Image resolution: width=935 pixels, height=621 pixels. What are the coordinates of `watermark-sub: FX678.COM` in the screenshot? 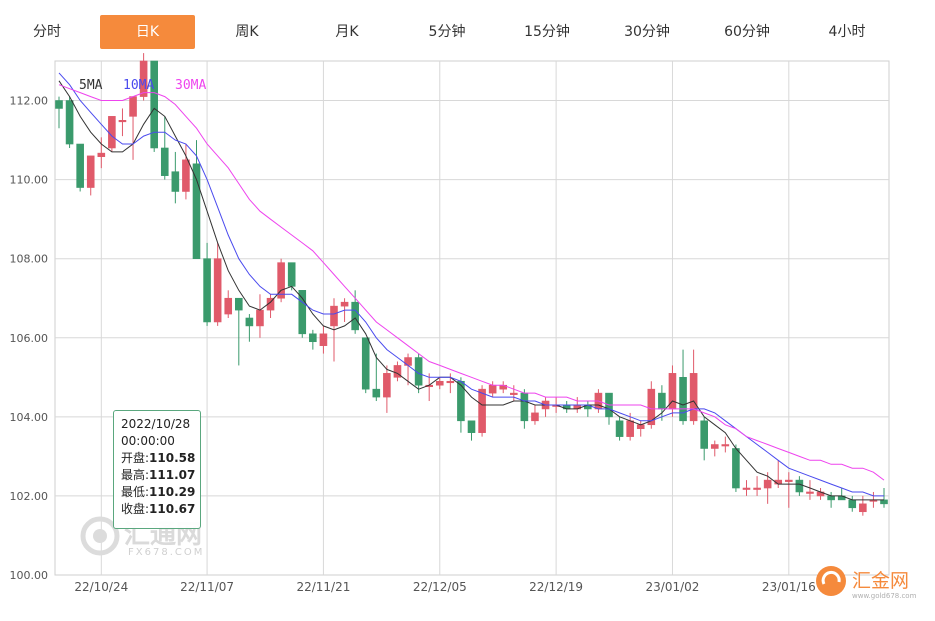 It's located at (166, 552).